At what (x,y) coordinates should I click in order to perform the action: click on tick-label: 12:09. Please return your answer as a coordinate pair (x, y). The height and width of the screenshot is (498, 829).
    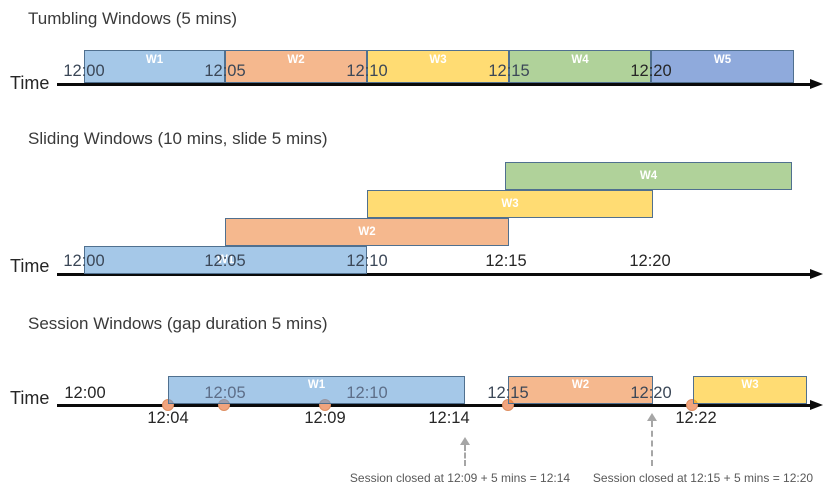
    Looking at the image, I should click on (325, 418).